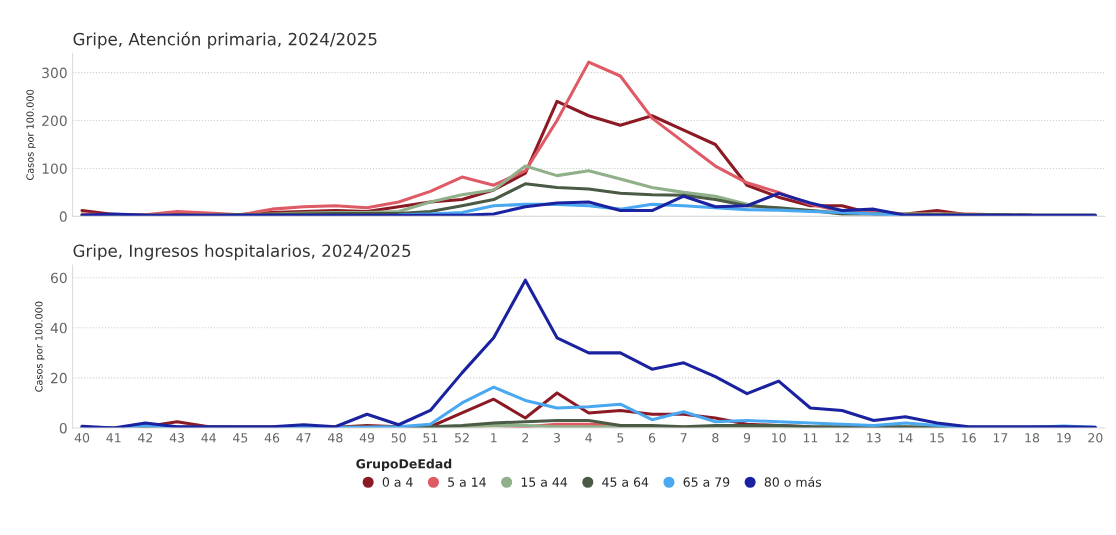 The width and height of the screenshot is (1116, 535). I want to click on x-tick-label: 52, so click(462, 438).